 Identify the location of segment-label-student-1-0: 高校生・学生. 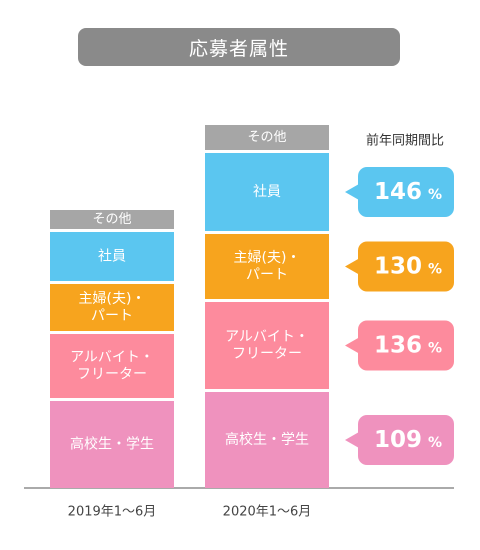
(267, 439).